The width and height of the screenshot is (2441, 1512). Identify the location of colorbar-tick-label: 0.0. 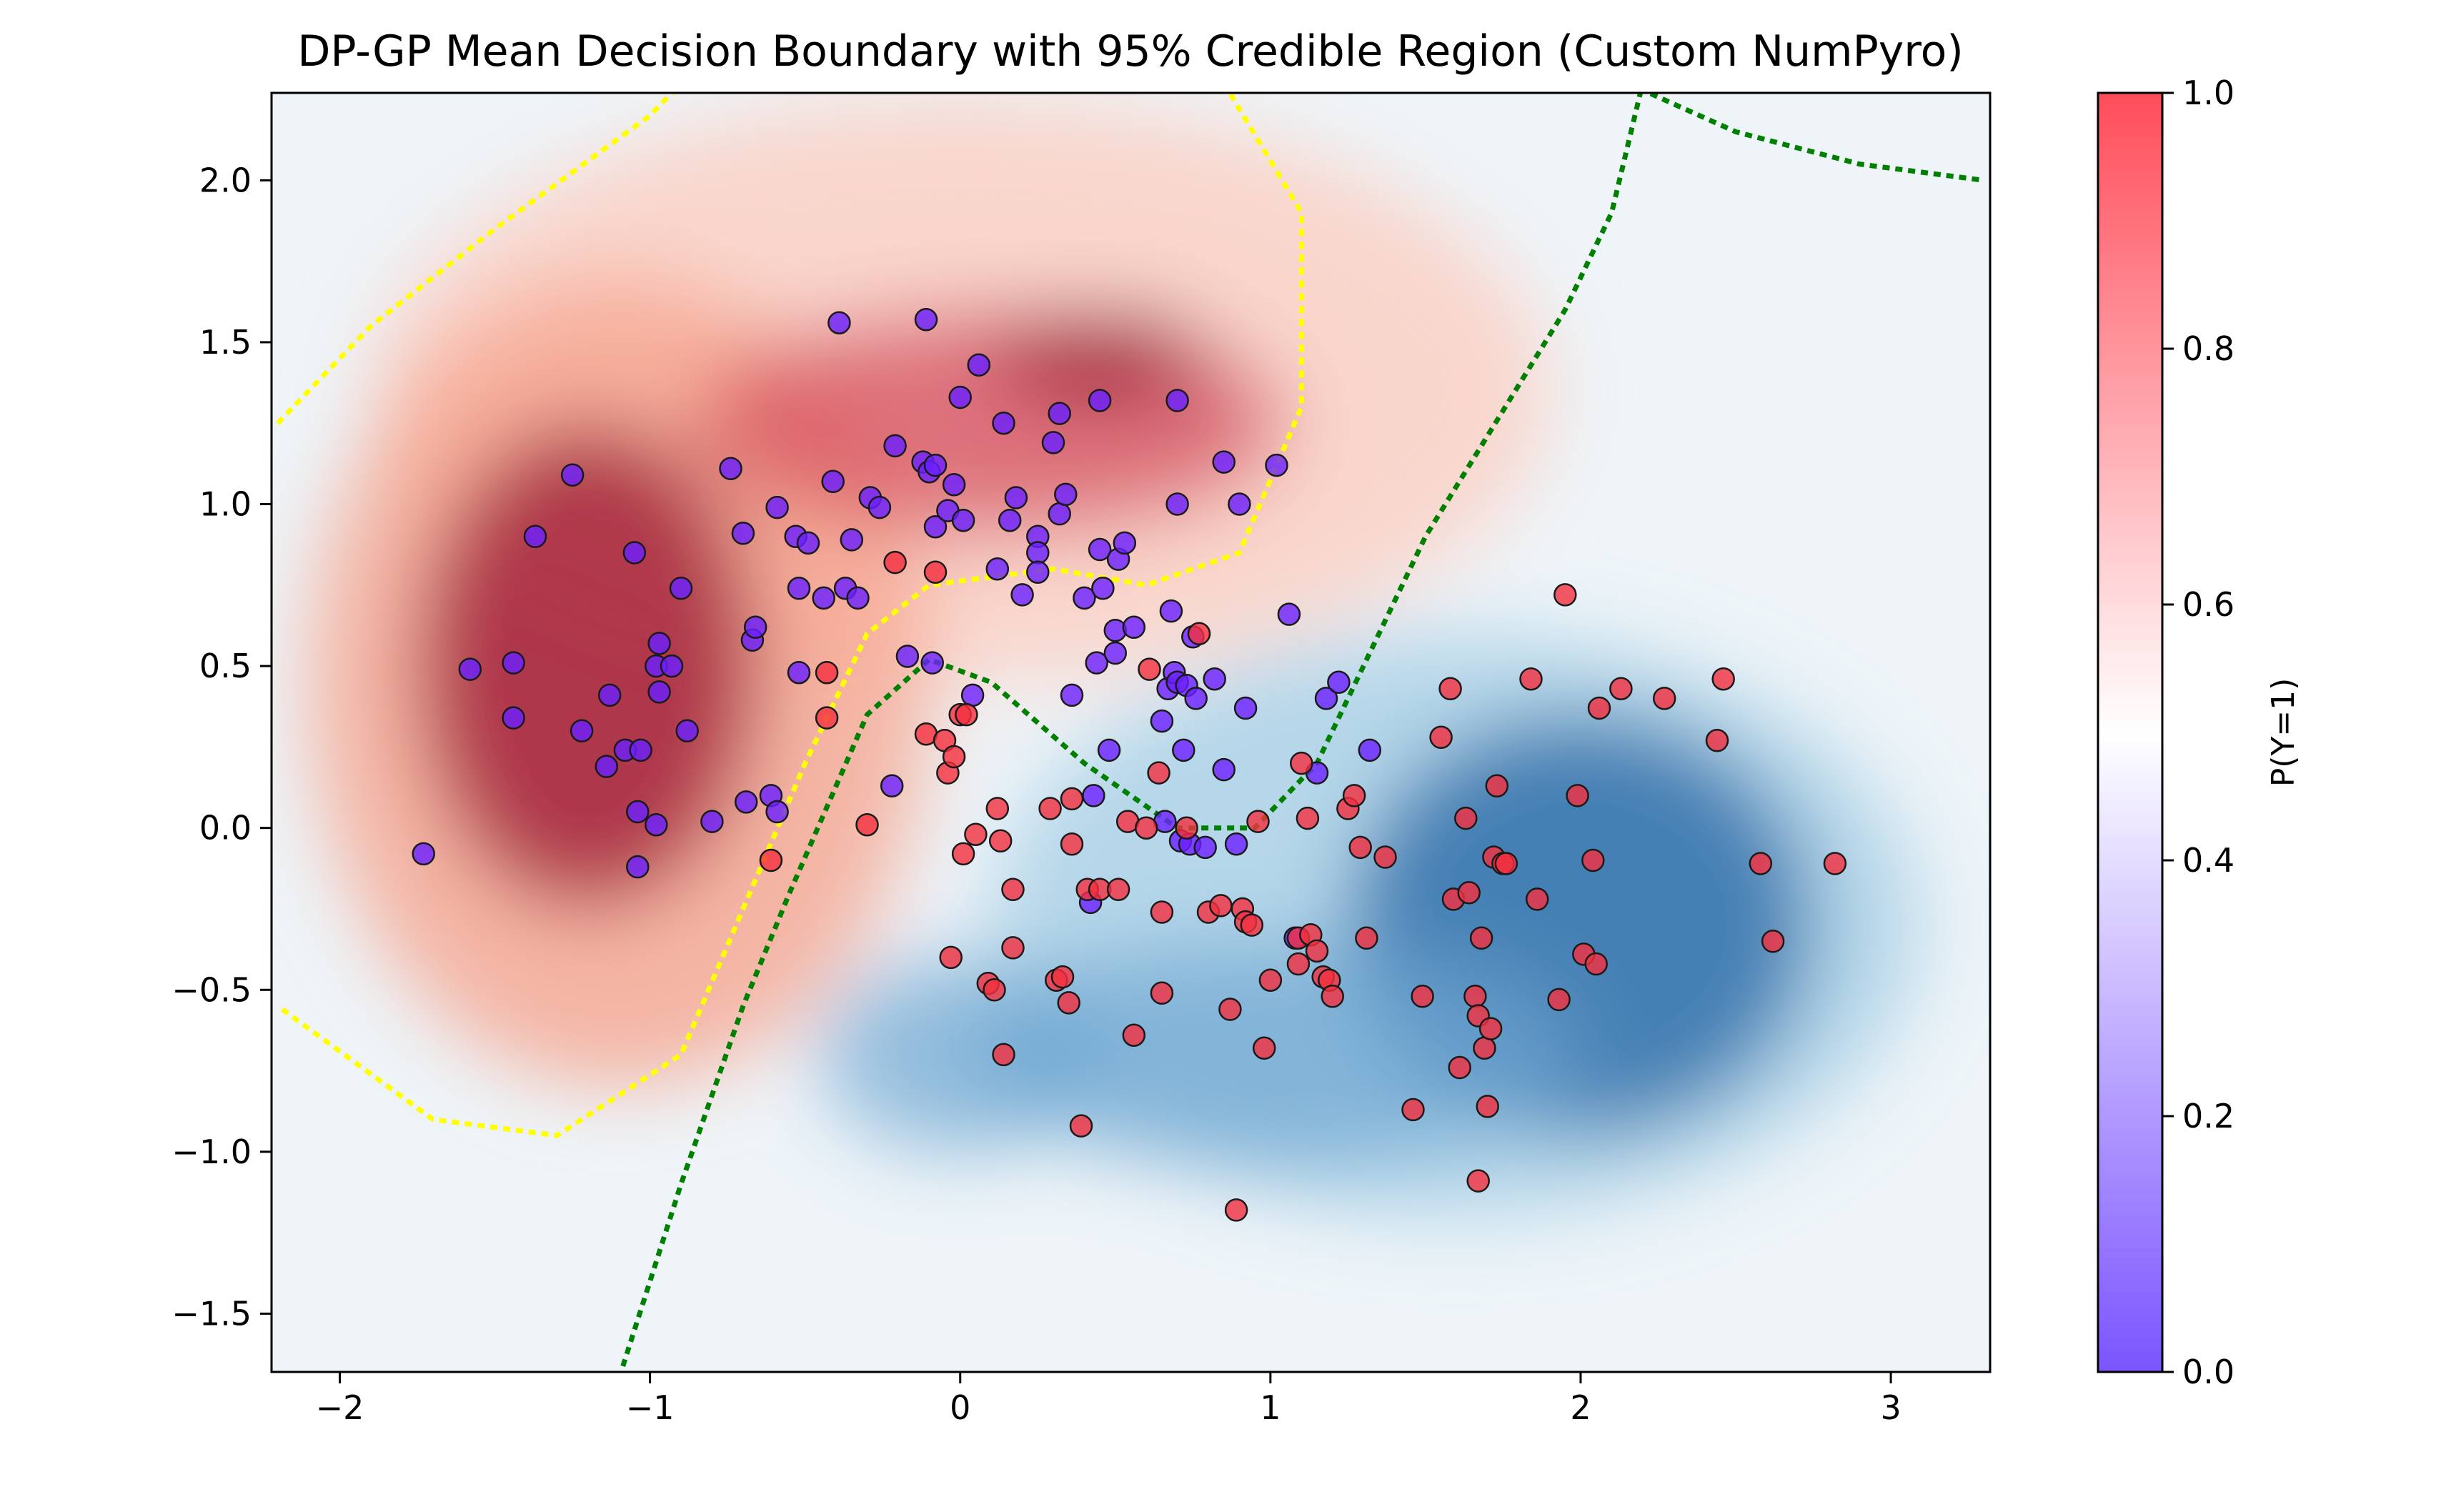
(2208, 1372).